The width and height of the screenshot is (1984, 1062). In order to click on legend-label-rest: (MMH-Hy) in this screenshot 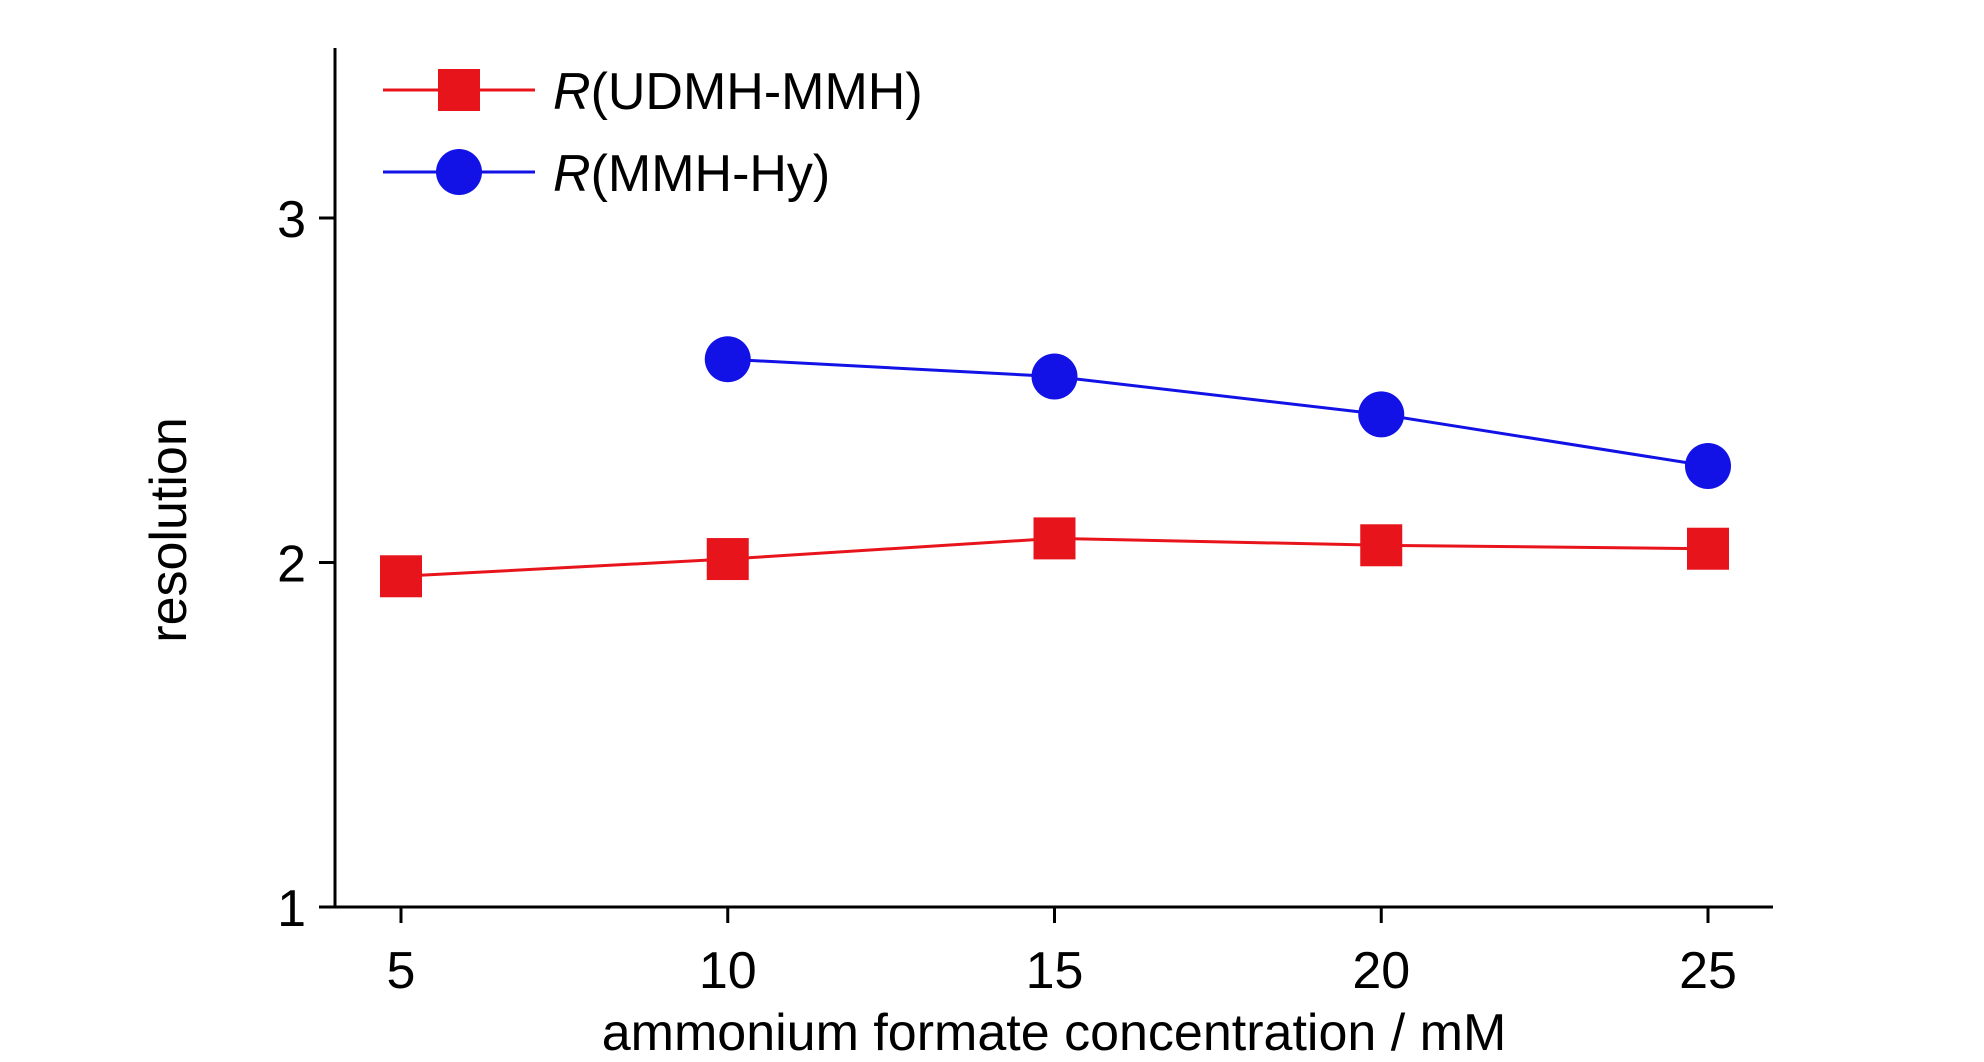, I will do `click(711, 174)`.